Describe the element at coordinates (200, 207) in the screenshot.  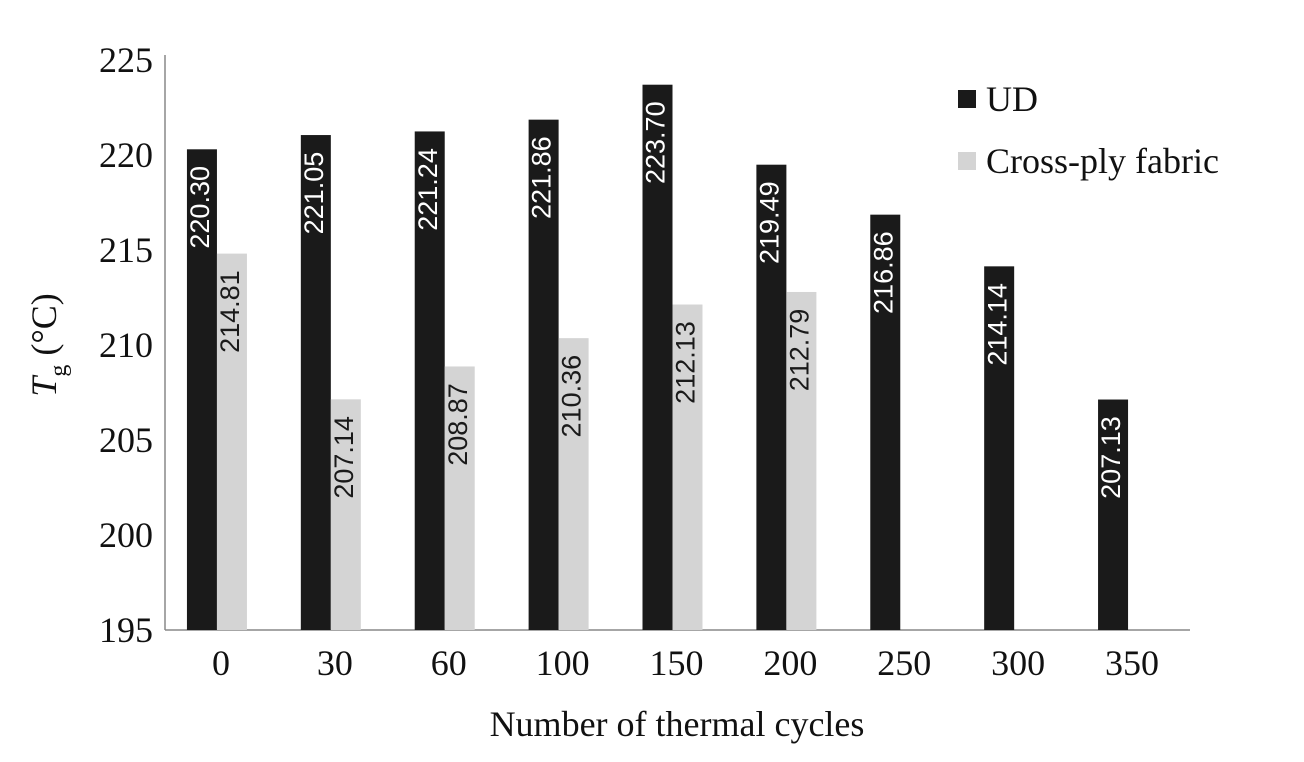
I see `data-label: 220.30` at that location.